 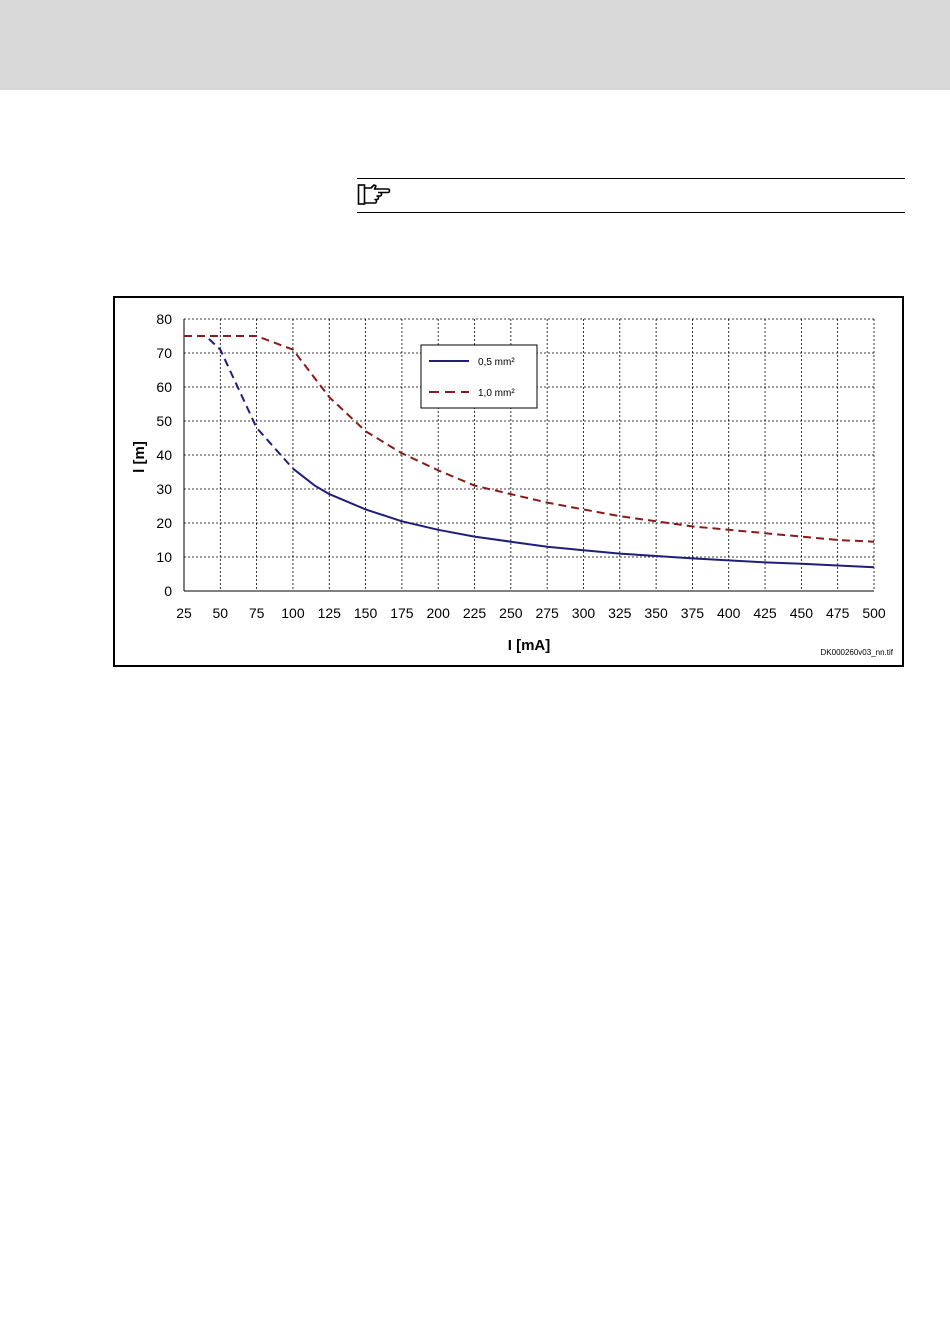 I want to click on x-tick-label: 50, so click(x=221, y=613).